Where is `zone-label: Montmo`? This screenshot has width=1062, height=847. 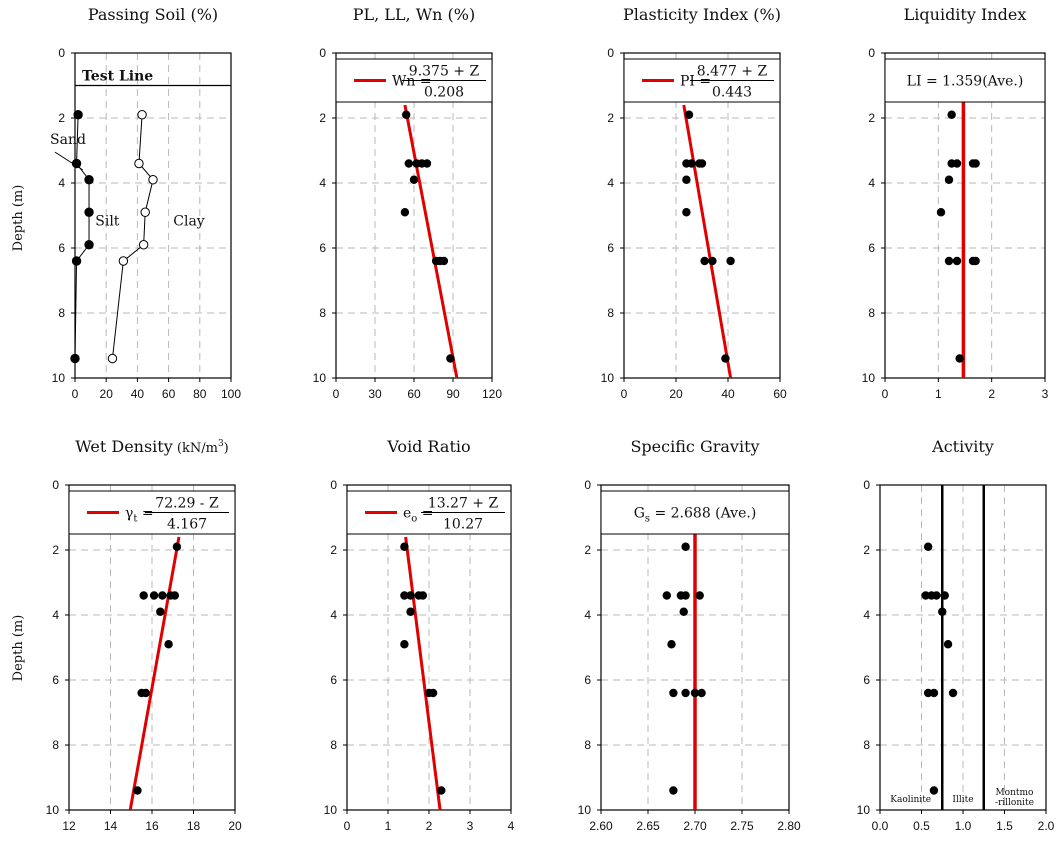 zone-label: Montmo is located at coordinates (1014, 793).